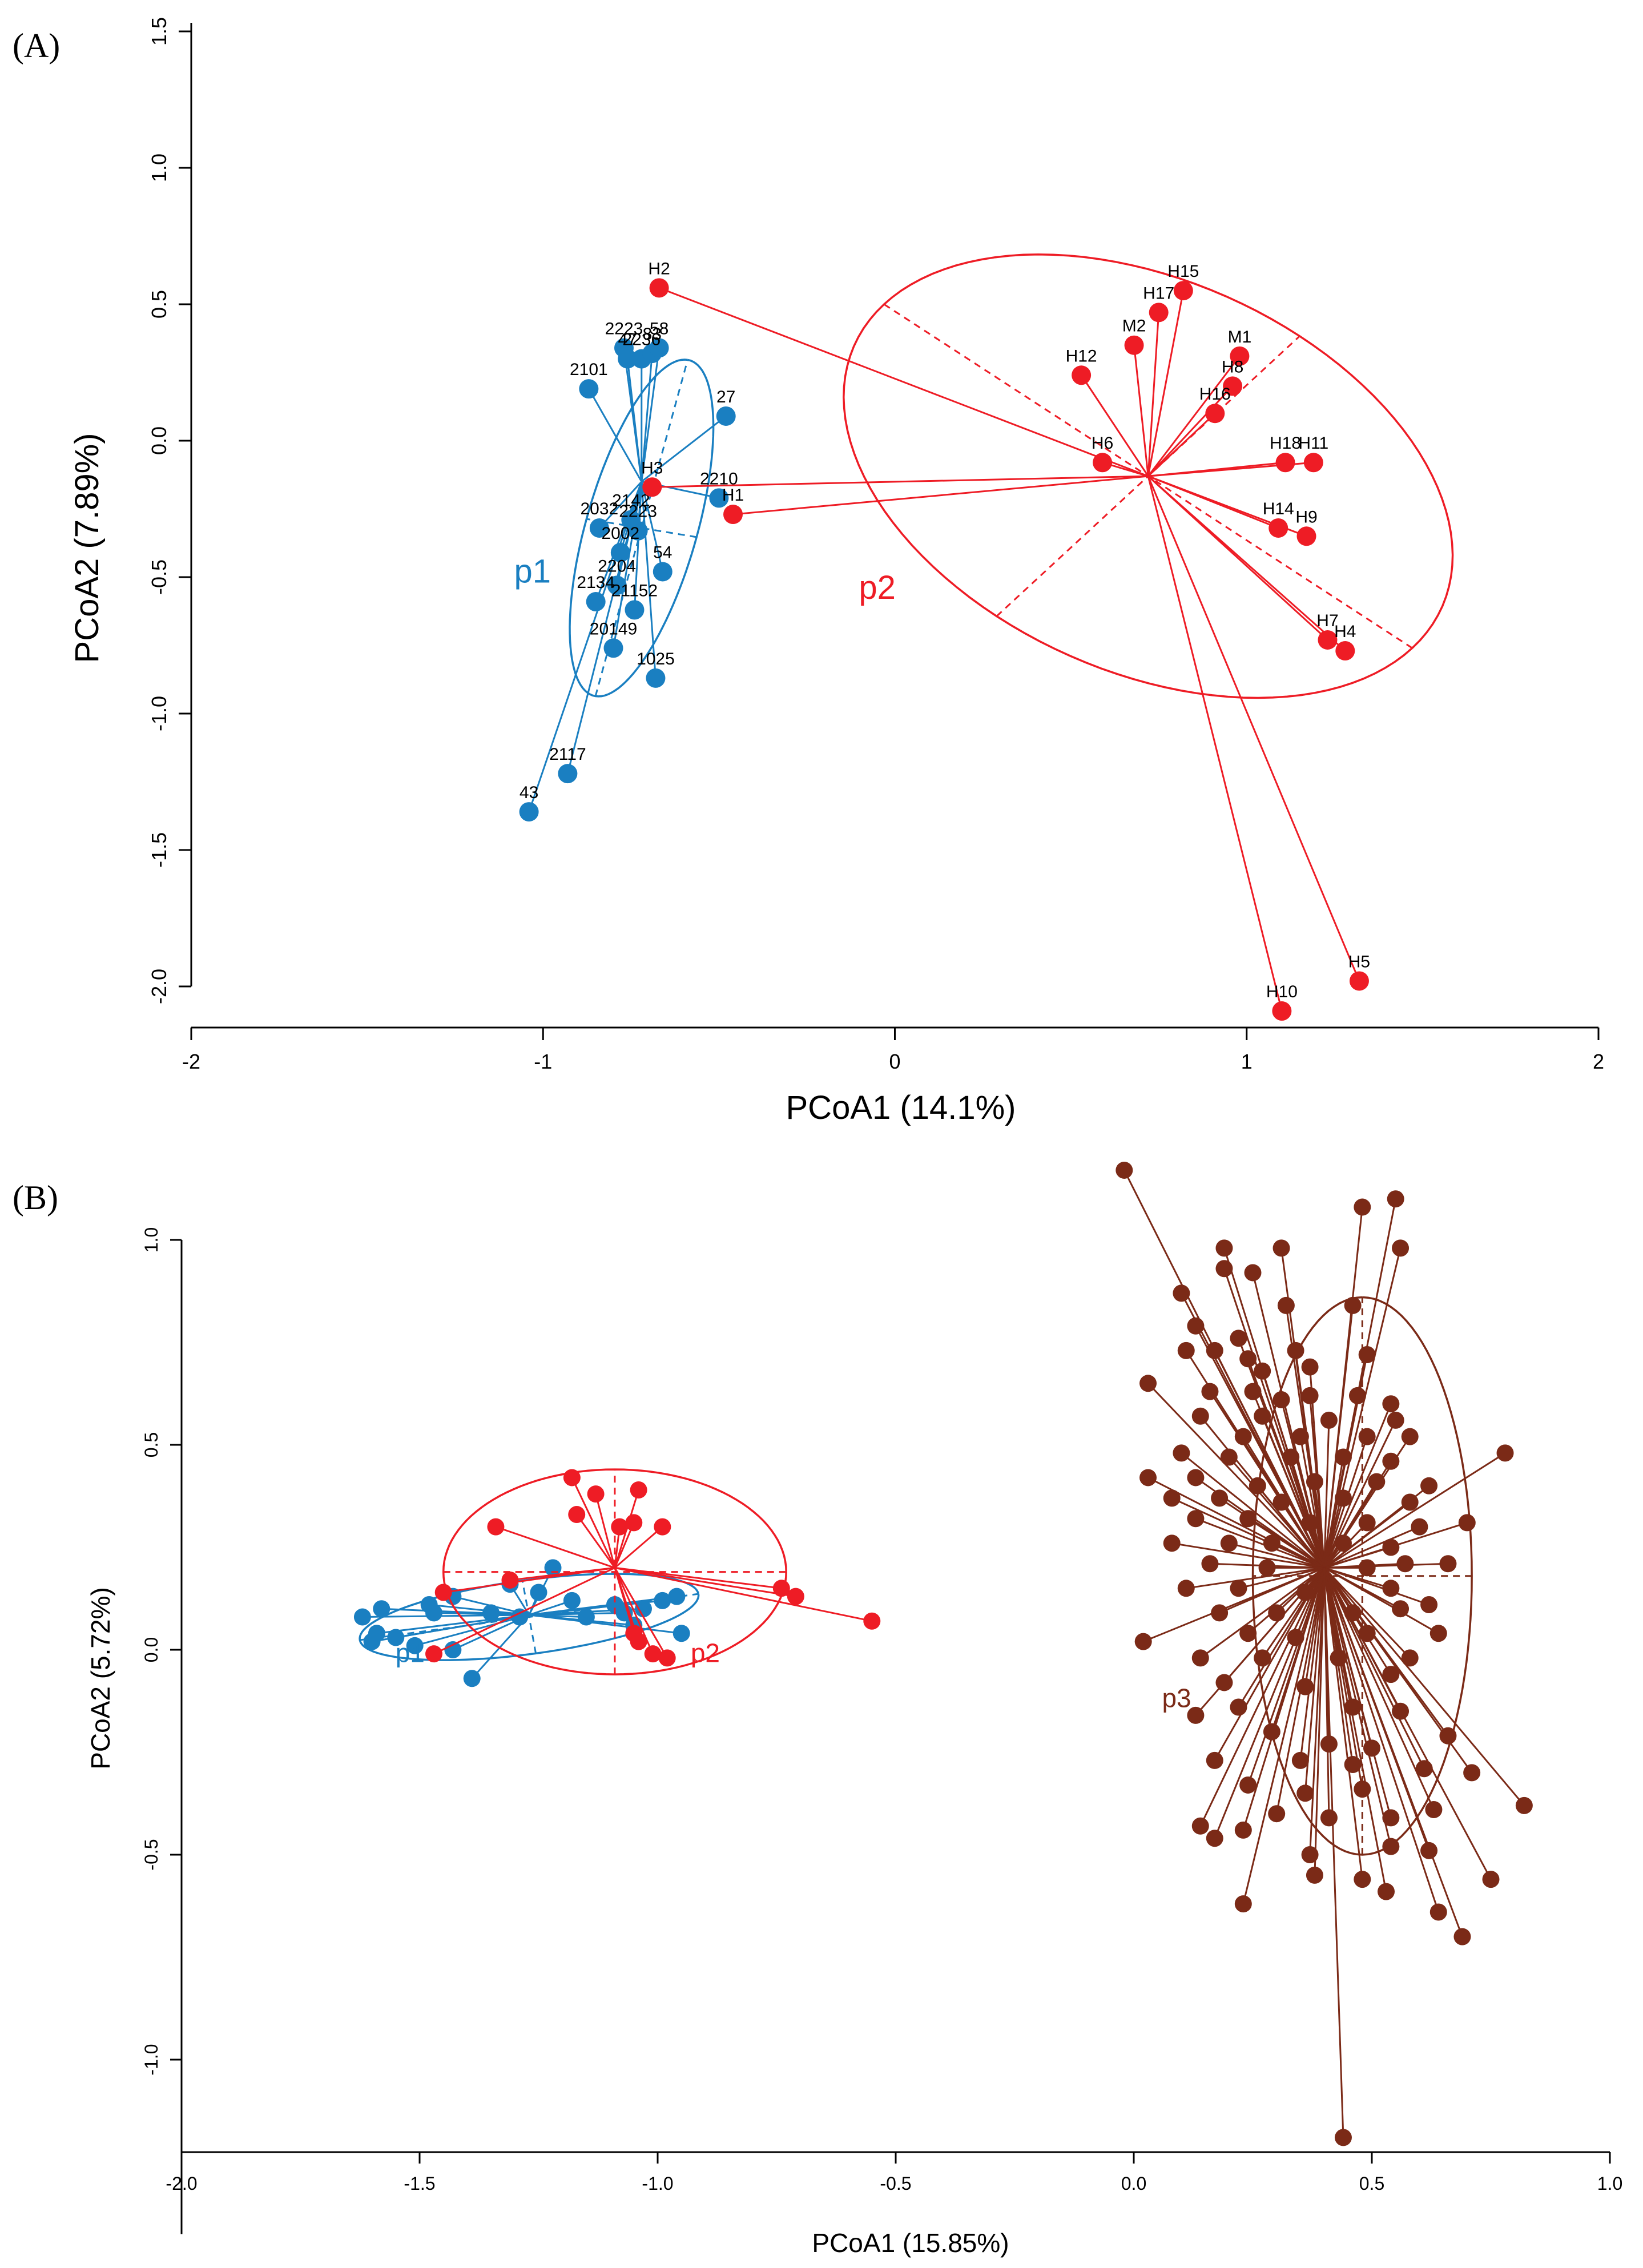 The height and width of the screenshot is (2268, 1643). What do you see at coordinates (1278, 508) in the screenshot?
I see `point-label: H14` at bounding box center [1278, 508].